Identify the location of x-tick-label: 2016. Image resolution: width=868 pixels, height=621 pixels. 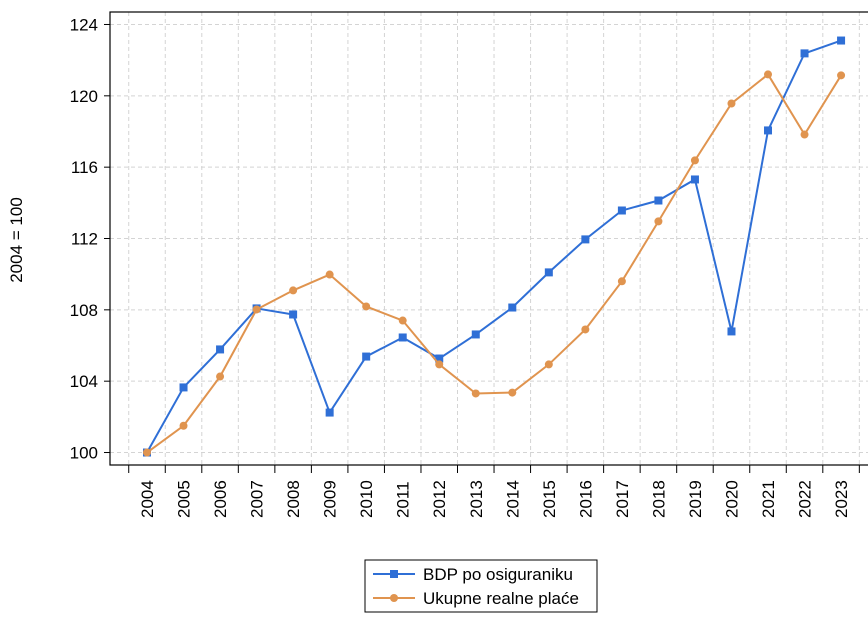
(585, 499).